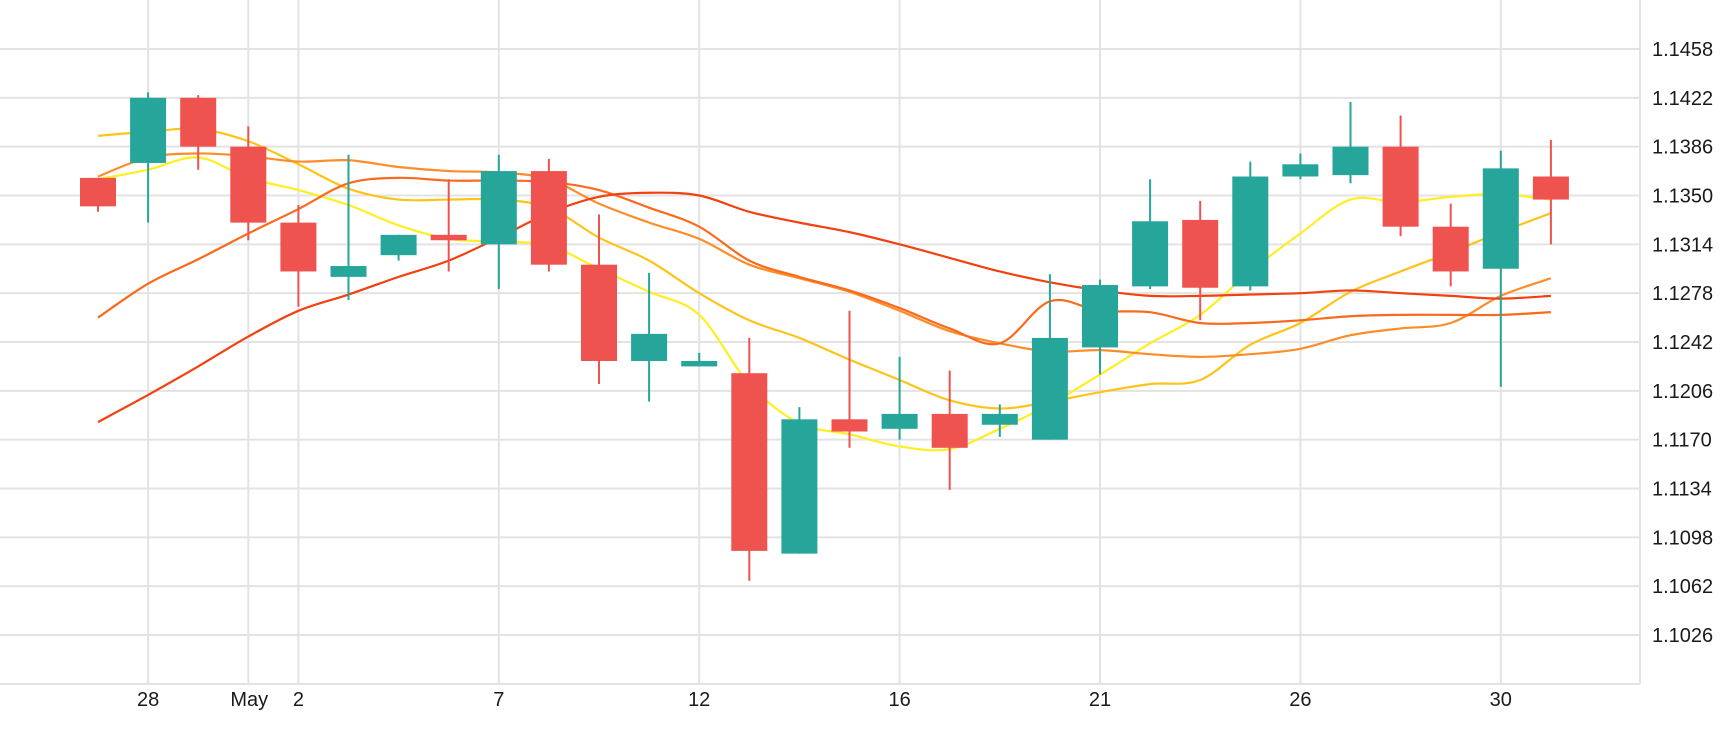  I want to click on x-tick-label-5: 16, so click(899, 700).